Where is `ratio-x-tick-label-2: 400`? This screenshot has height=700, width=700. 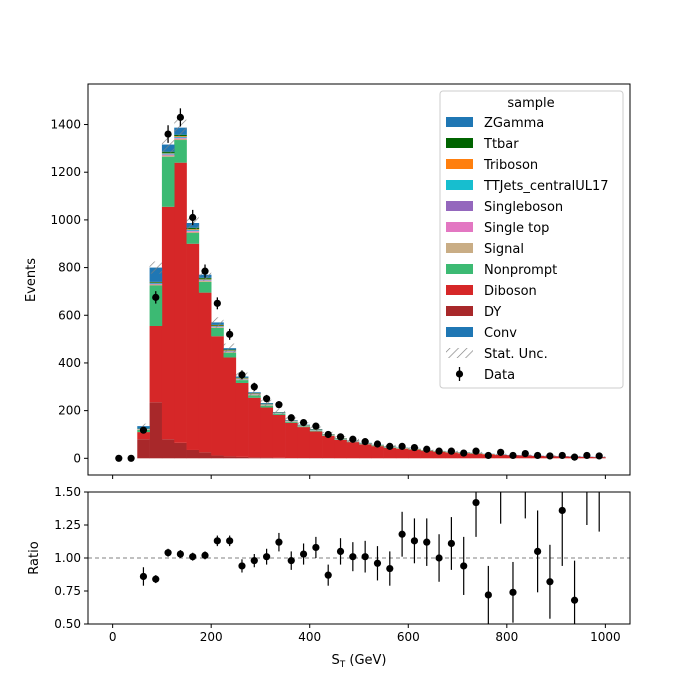
ratio-x-tick-label-2: 400 is located at coordinates (309, 637).